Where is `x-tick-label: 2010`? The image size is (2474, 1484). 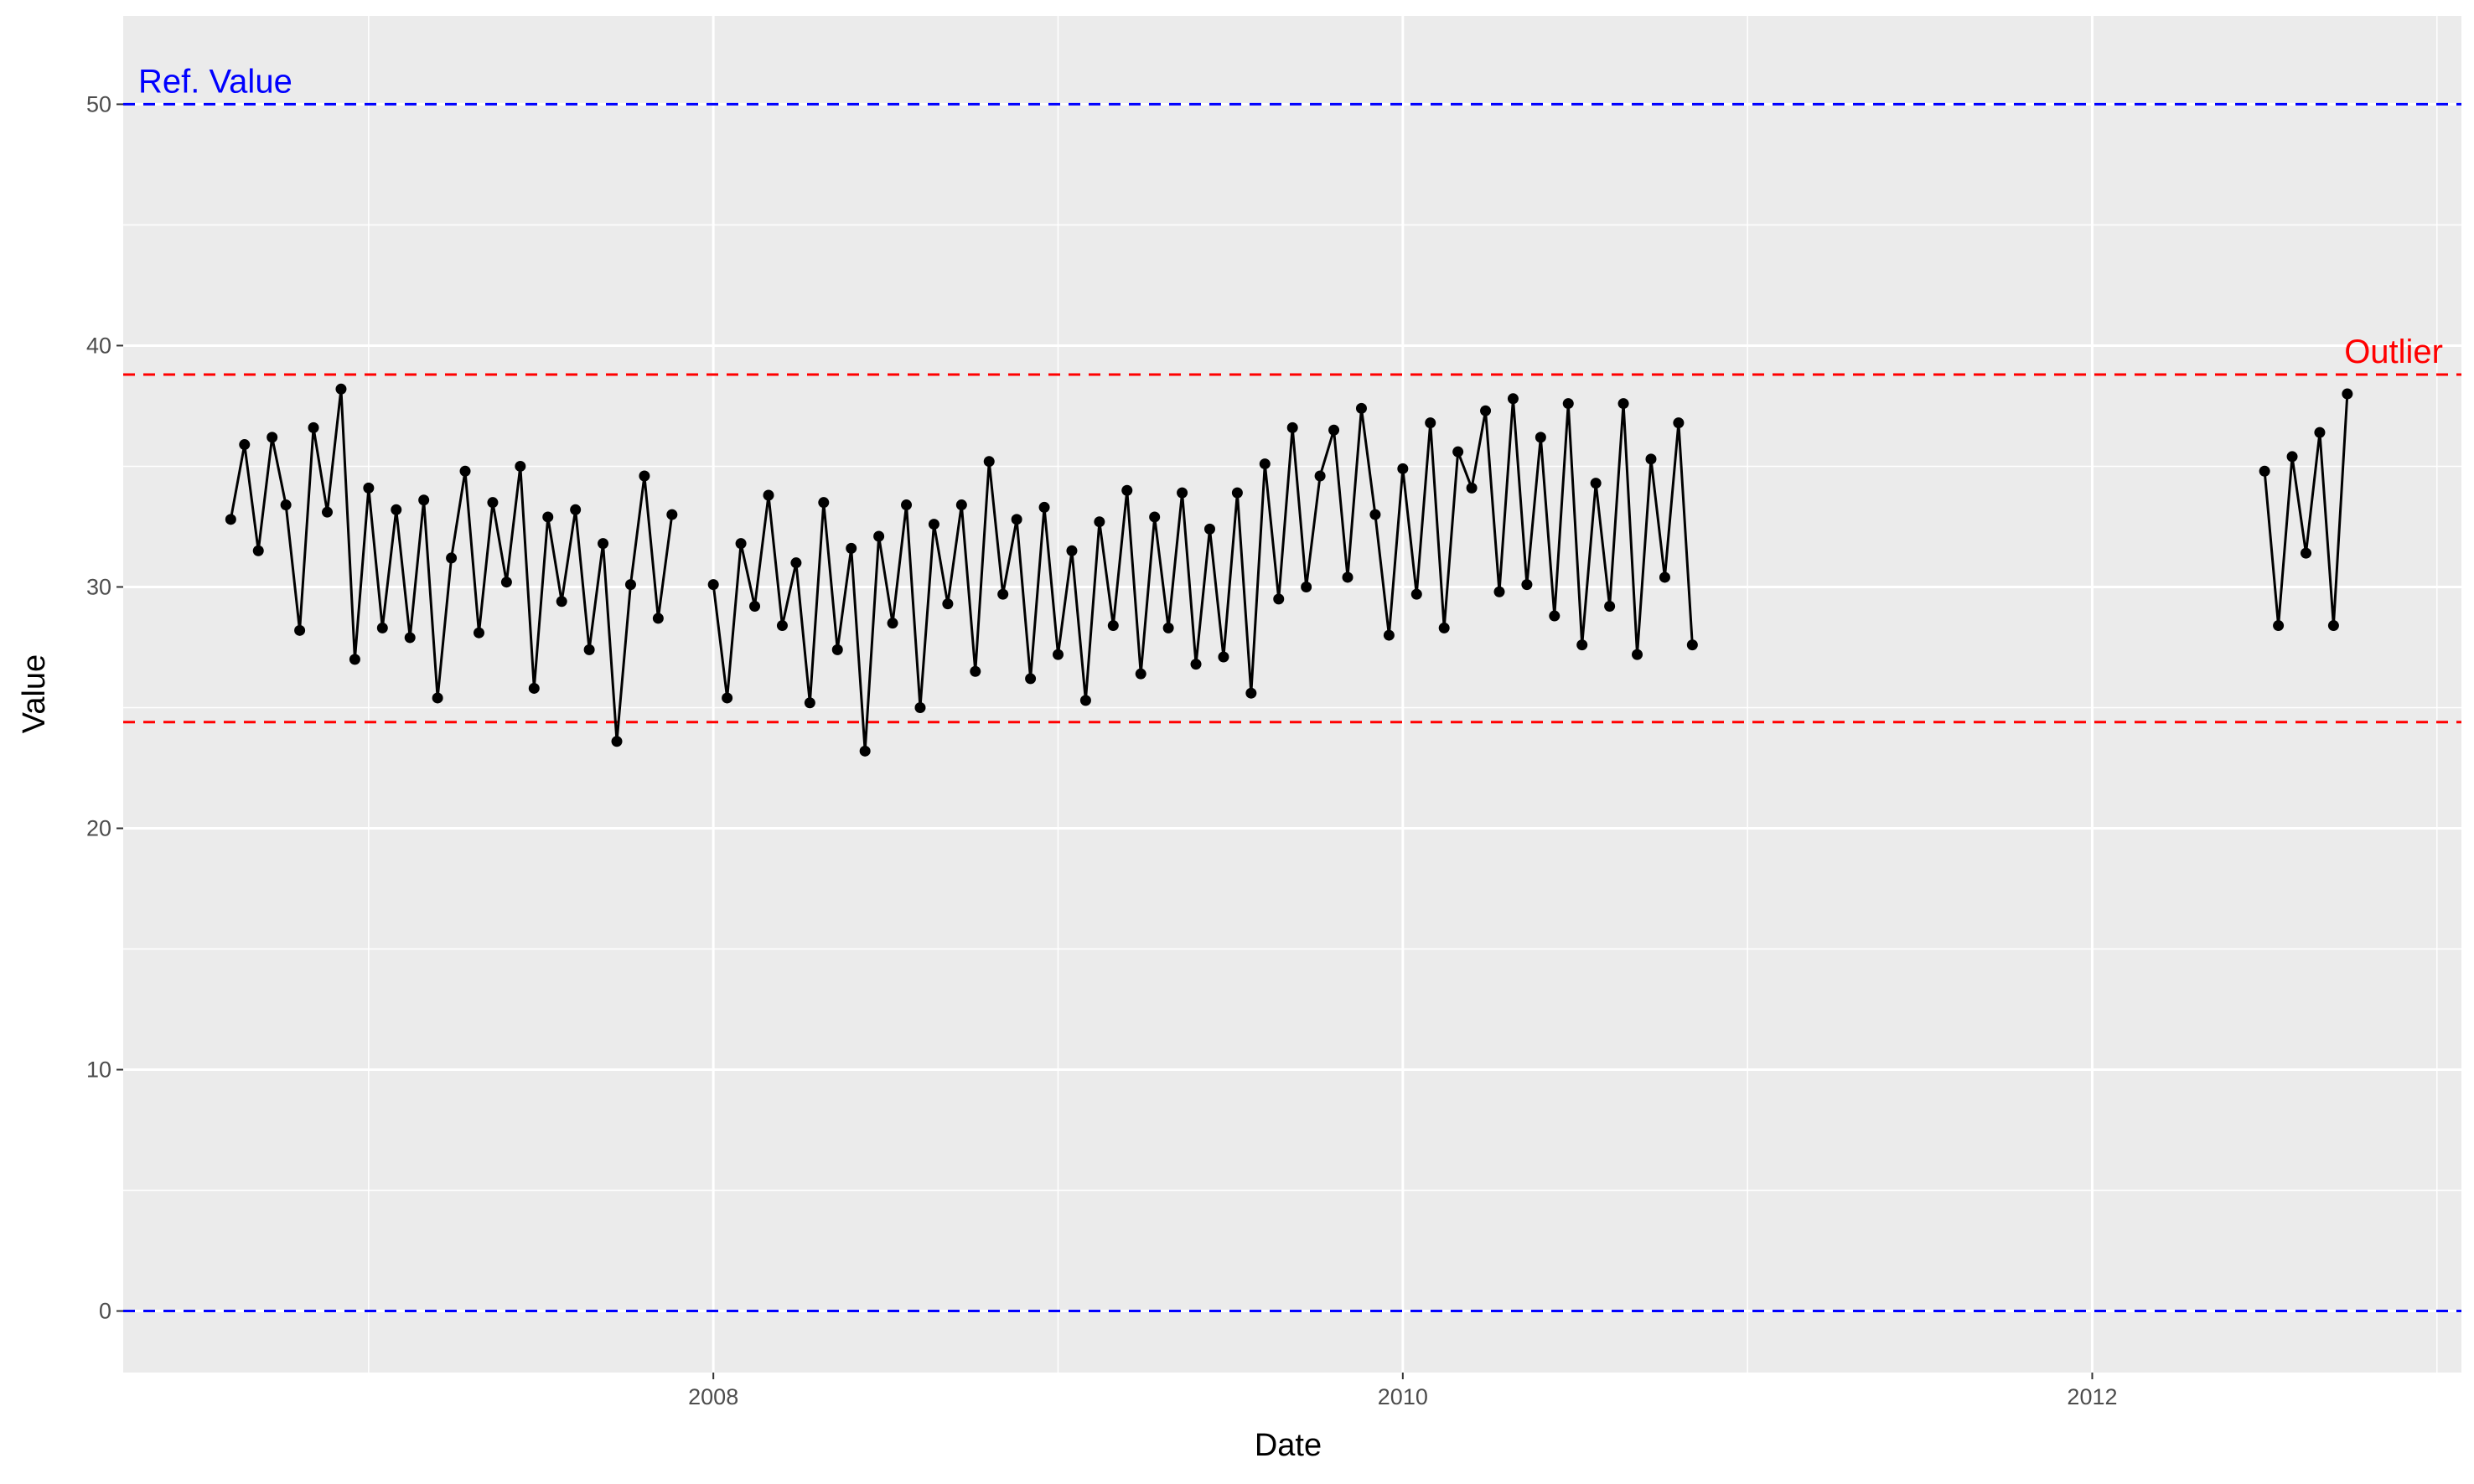 x-tick-label: 2010 is located at coordinates (1403, 1396).